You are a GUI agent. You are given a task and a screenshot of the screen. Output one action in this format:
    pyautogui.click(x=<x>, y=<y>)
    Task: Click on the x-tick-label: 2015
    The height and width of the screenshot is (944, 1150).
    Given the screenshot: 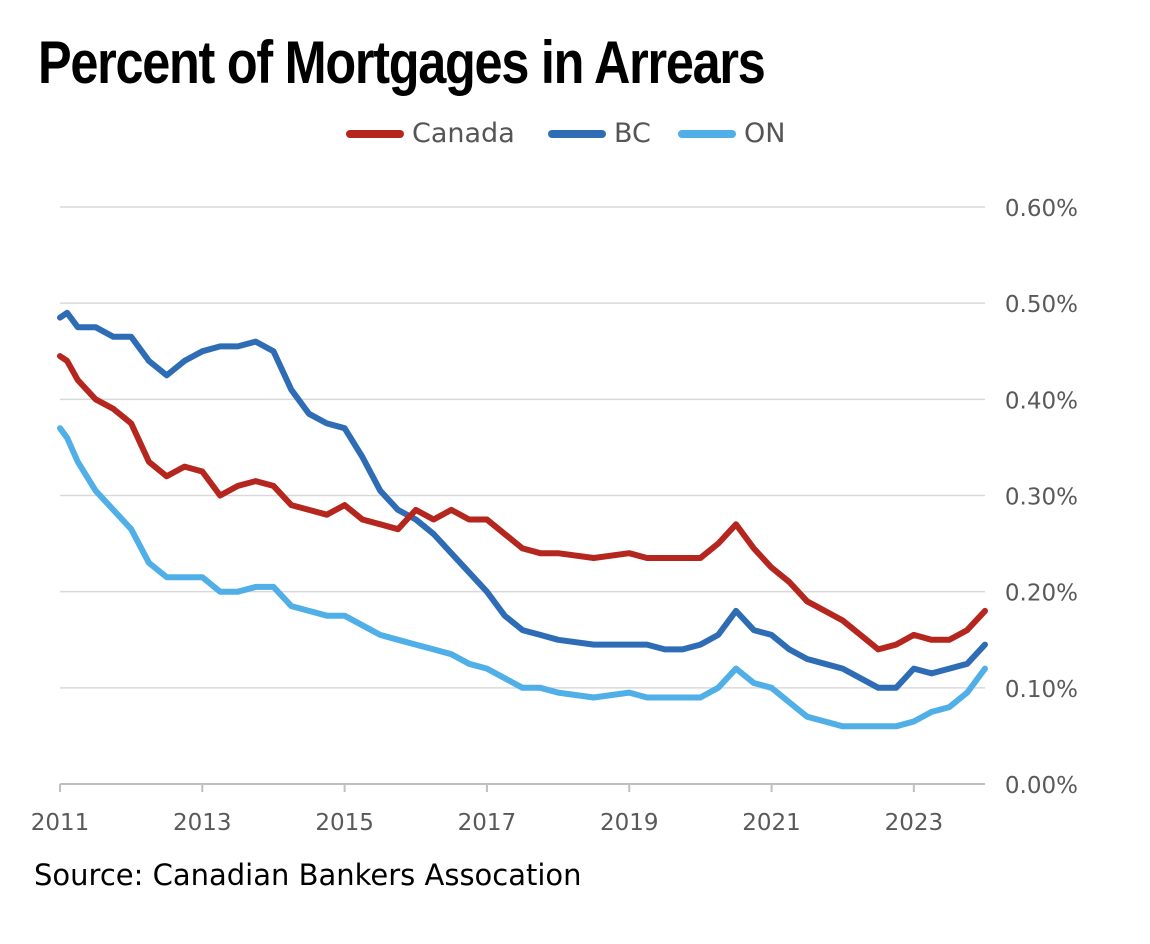 What is the action you would take?
    pyautogui.click(x=344, y=823)
    